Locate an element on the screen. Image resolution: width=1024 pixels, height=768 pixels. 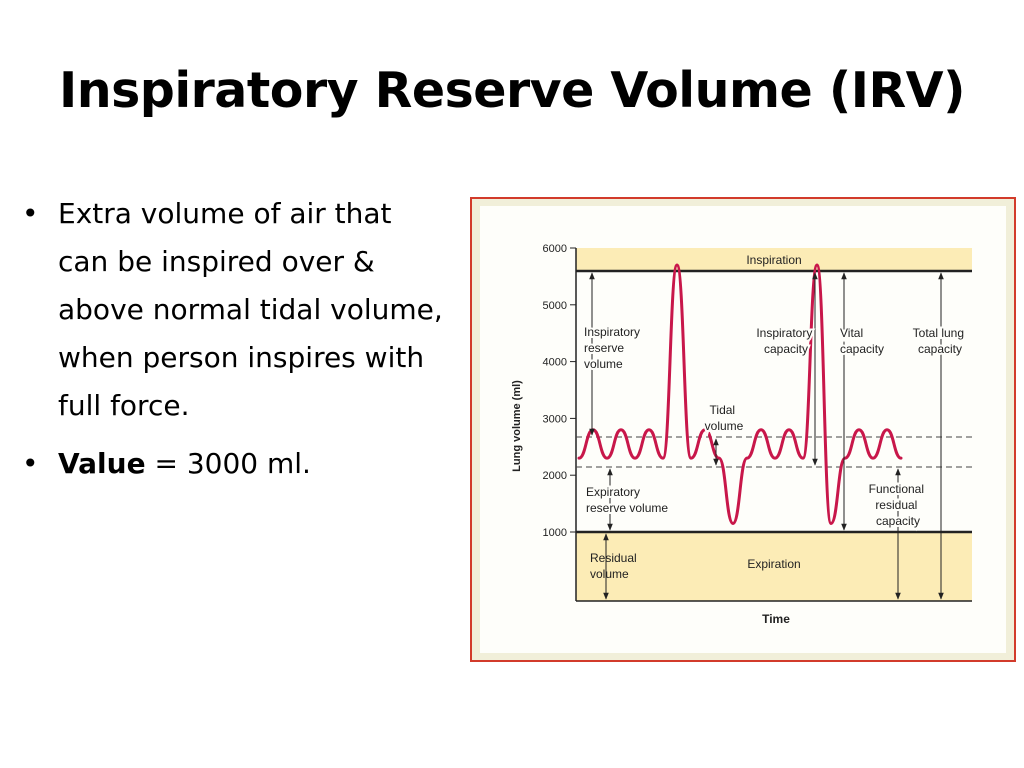
inspiration-band-label: Inspiration is located at coordinates (773, 260).